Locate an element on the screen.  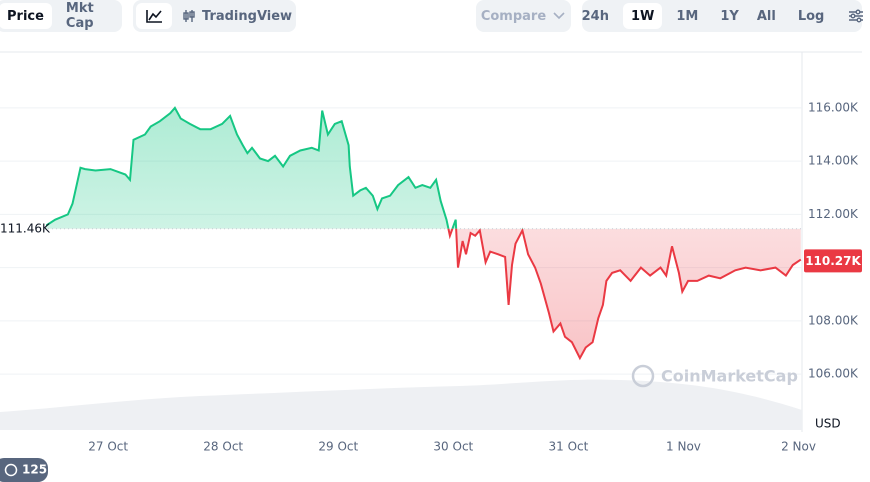
badge-text: 125 is located at coordinates (34, 470).